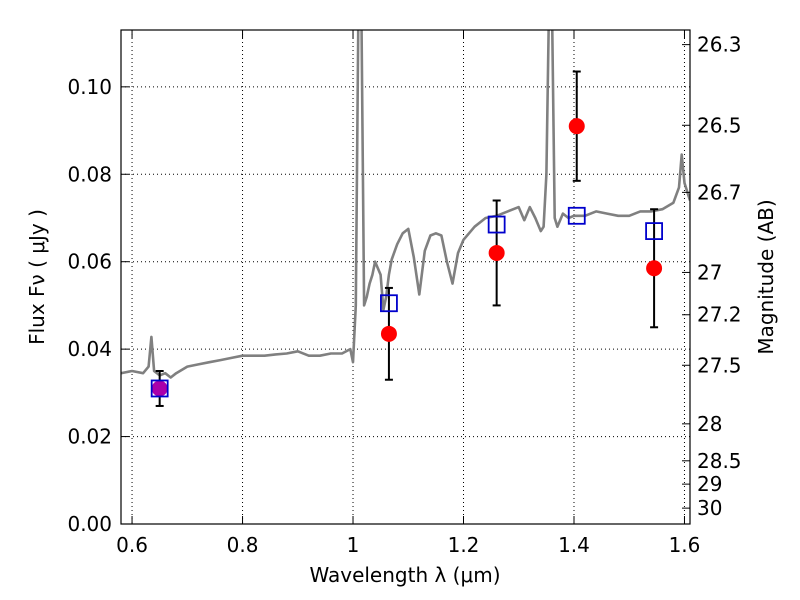  I want to click on y2-axis-label: Magnitude (AB), so click(766, 276).